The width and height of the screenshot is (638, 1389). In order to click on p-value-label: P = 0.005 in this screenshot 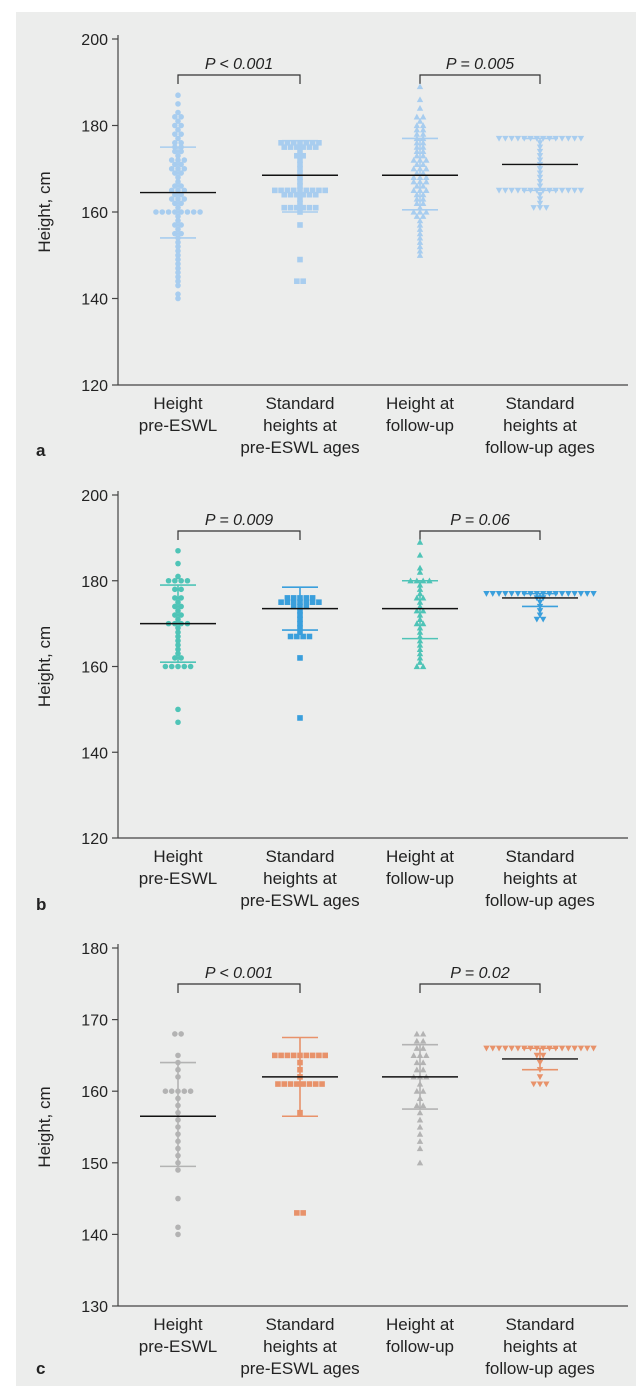, I will do `click(480, 64)`.